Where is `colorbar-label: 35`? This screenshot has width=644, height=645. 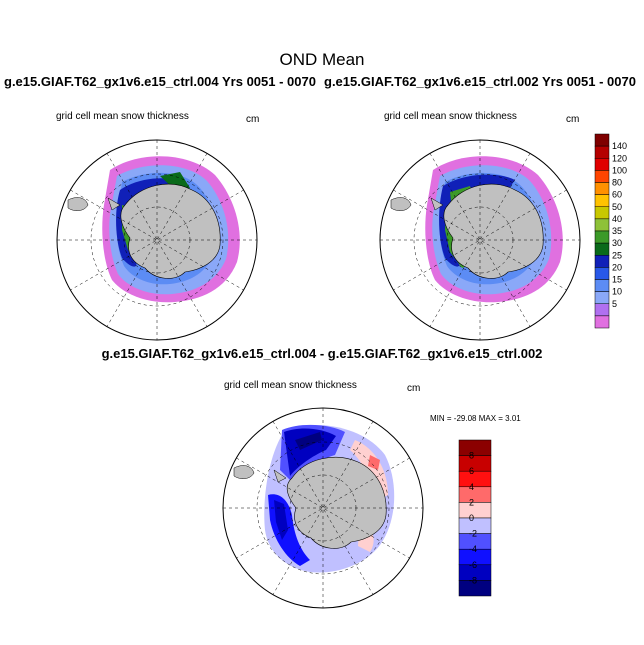
colorbar-label: 35 is located at coordinates (617, 231).